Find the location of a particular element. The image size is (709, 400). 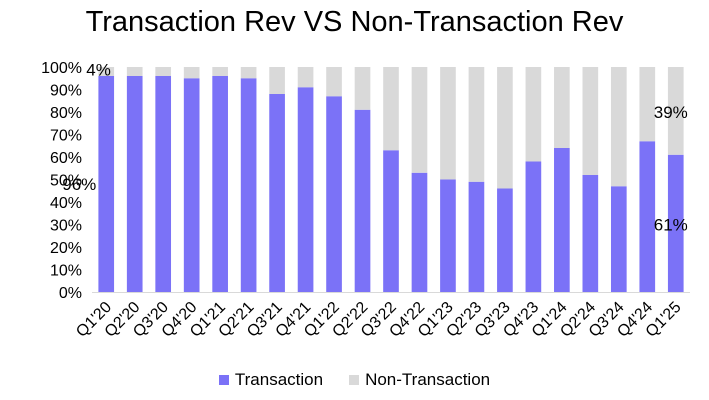

legend-item-non-transaction: Non-Transaction is located at coordinates (419, 380).